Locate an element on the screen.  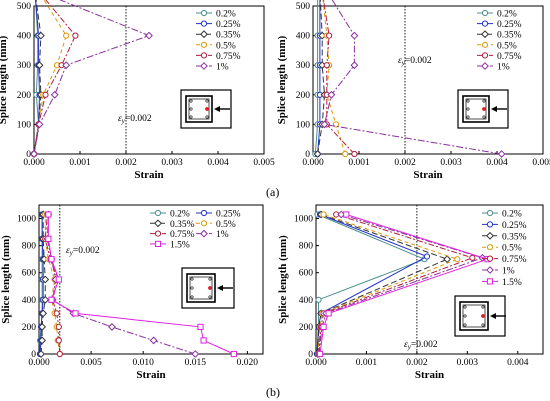
y-tick-label: 500 is located at coordinates (303, 7).